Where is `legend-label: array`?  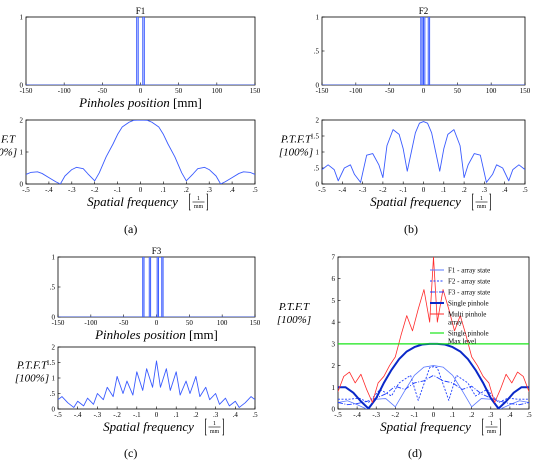 legend-label: array is located at coordinates (455, 323).